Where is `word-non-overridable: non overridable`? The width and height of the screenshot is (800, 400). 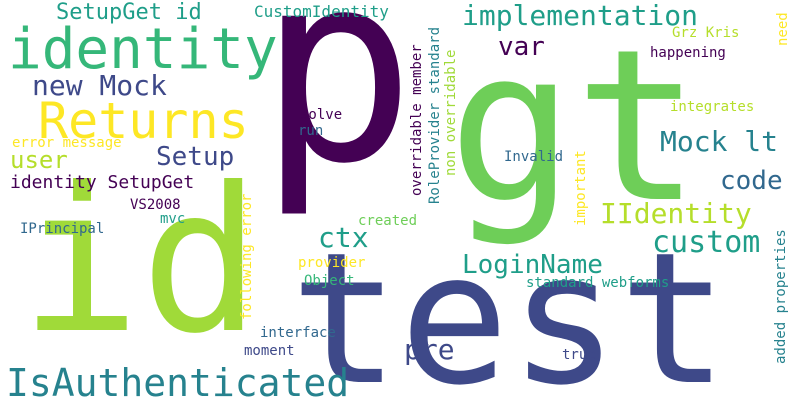
word-non-overridable: non overridable is located at coordinates (451, 112).